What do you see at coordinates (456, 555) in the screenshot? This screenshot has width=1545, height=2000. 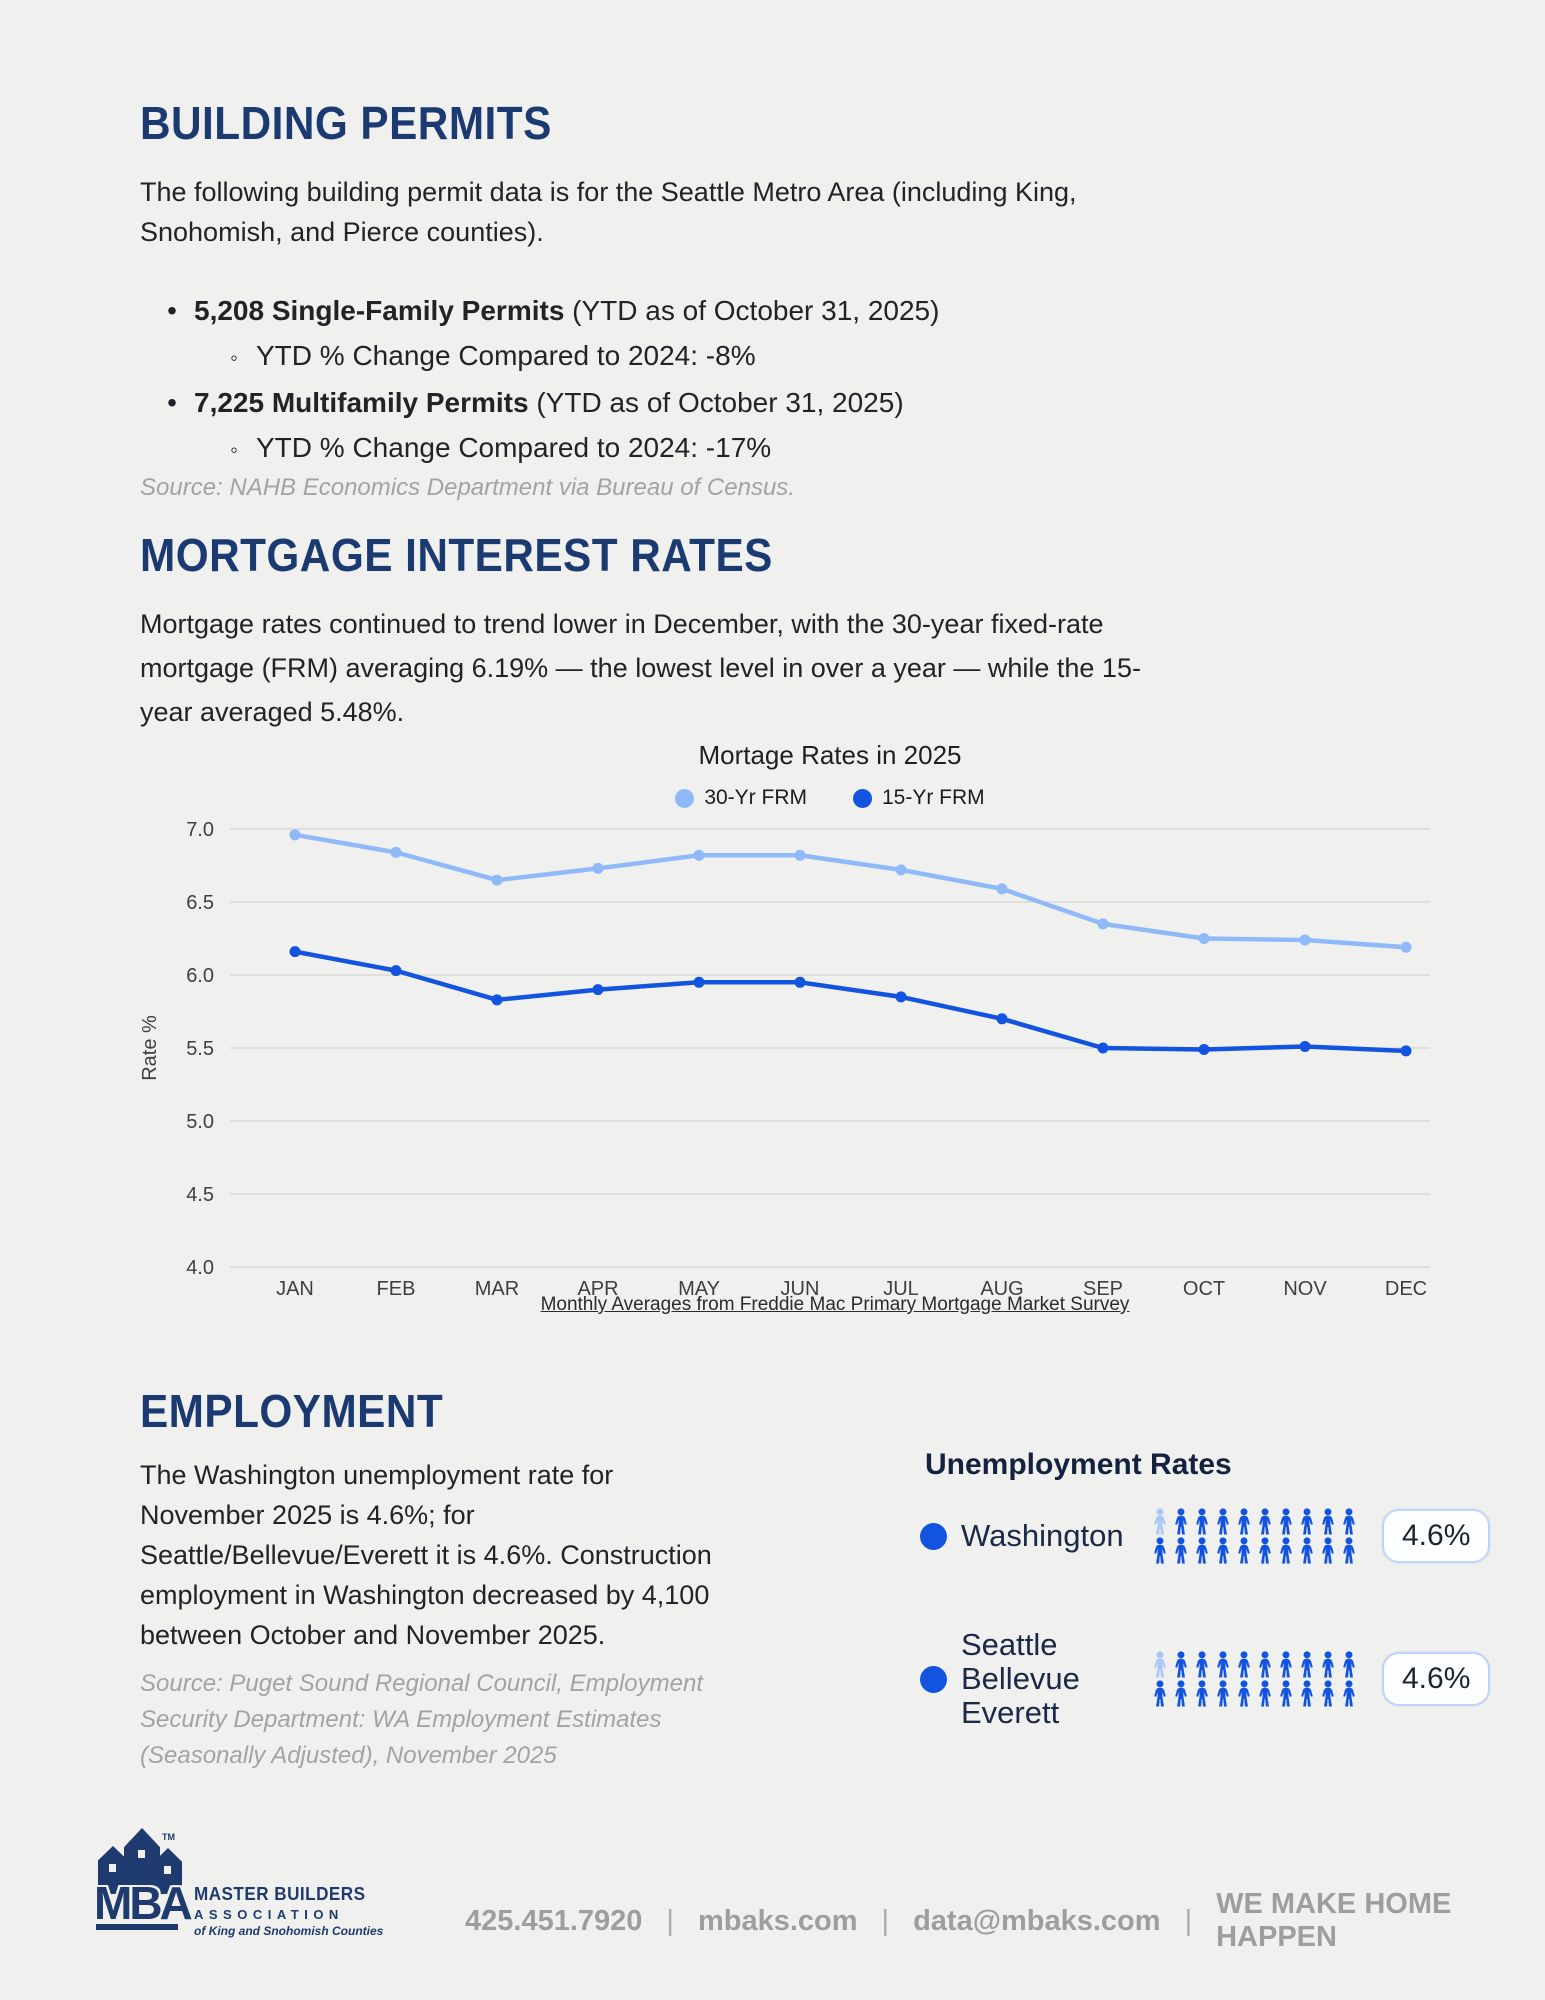 I see `mortgage-rates-heading: MORTGAGE INTEREST RATES` at bounding box center [456, 555].